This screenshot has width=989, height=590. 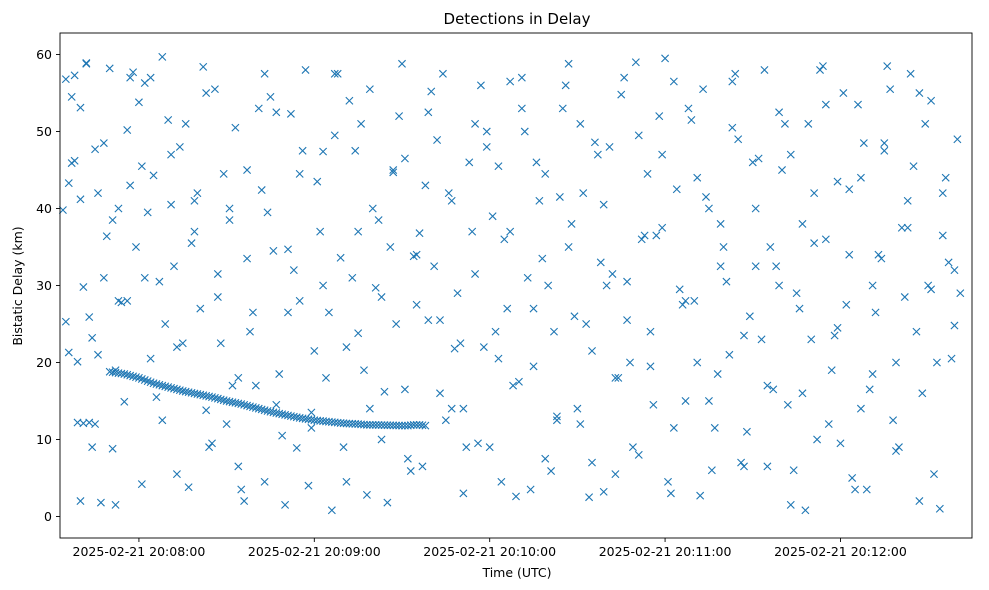 I want to click on chart-title: Detections in Delay, so click(x=517, y=19).